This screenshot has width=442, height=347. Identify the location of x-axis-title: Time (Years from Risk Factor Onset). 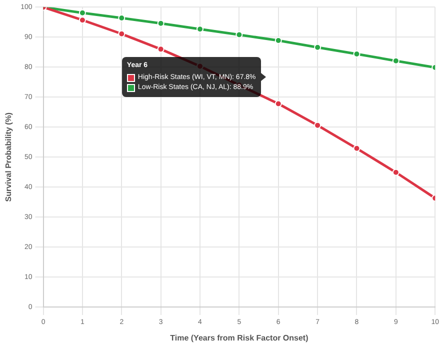
(239, 337).